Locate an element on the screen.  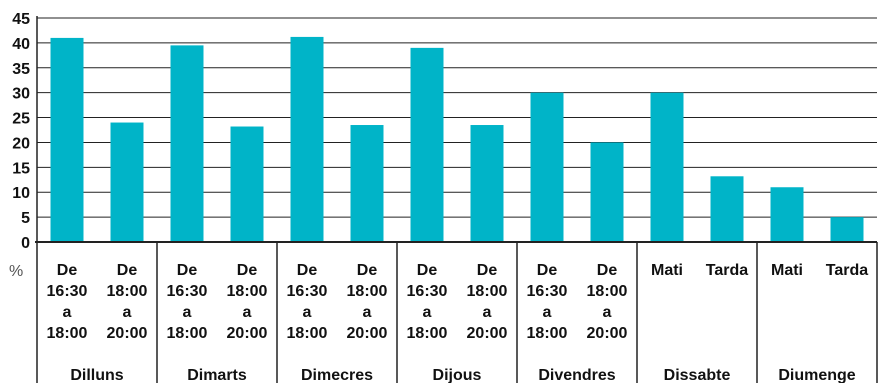
y-tick-label-40: 40 is located at coordinates (21, 44).